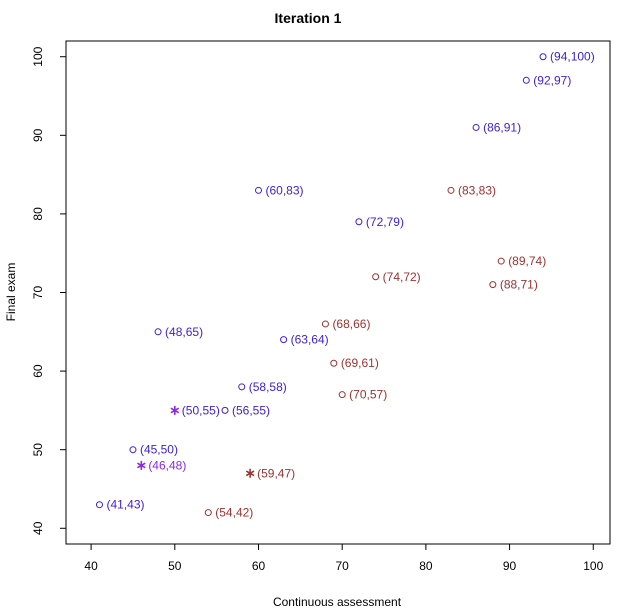 The width and height of the screenshot is (617, 611). Describe the element at coordinates (360, 363) in the screenshot. I see `point-label: (69,61)` at that location.